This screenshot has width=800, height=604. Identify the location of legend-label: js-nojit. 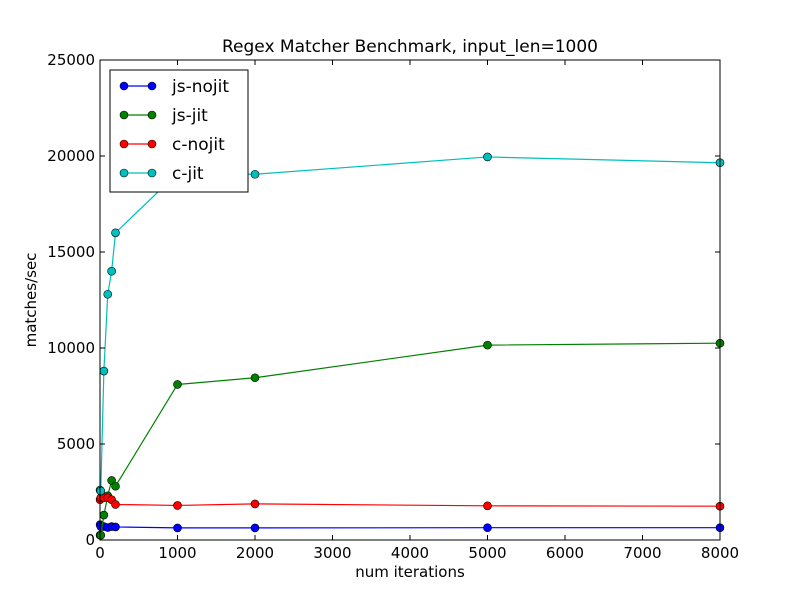
(200, 87).